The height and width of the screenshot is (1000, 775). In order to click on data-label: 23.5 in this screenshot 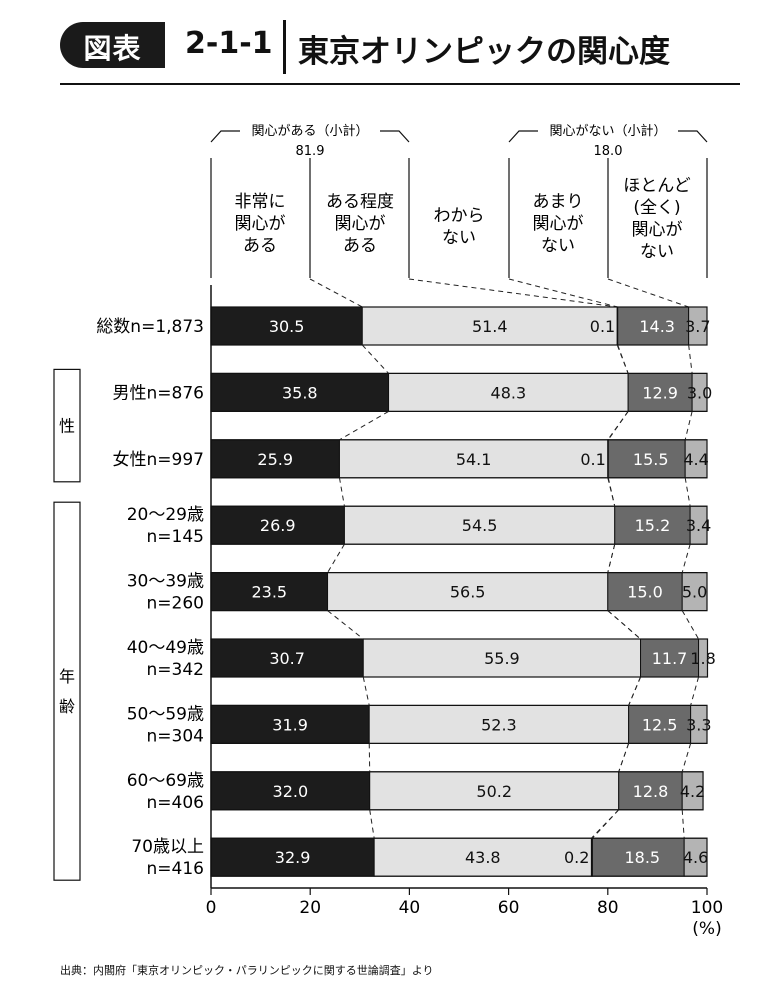, I will do `click(269, 592)`.